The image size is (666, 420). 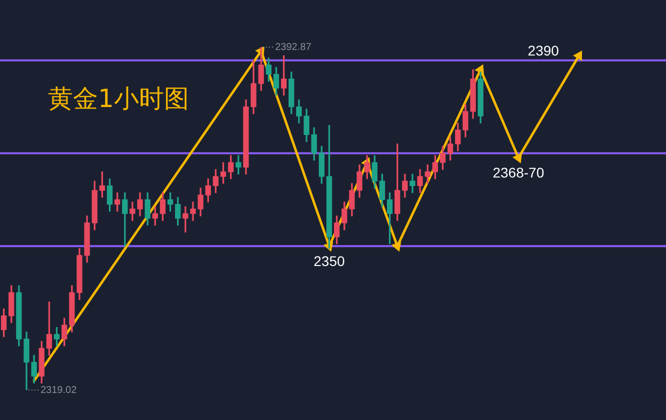 I want to click on text: 黄金1小时图, so click(x=118, y=99).